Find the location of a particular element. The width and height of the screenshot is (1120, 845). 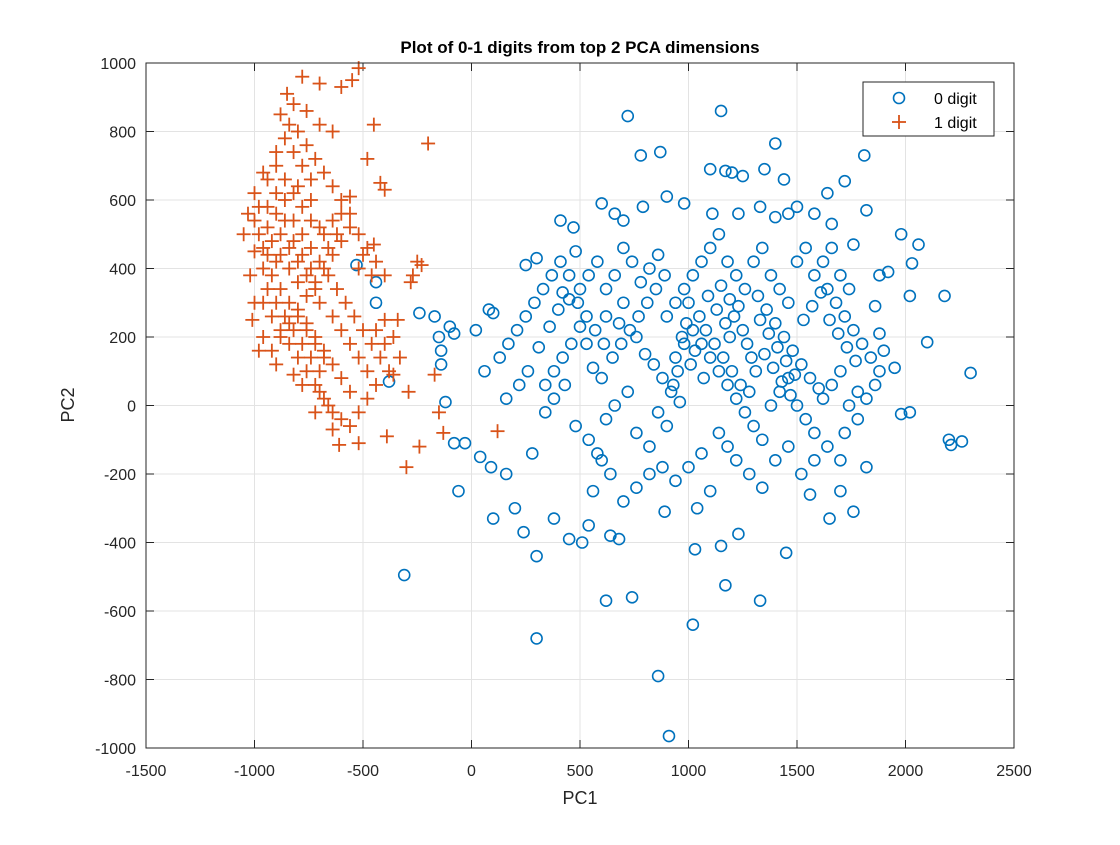

y-tick-label: 1000 is located at coordinates (118, 64).